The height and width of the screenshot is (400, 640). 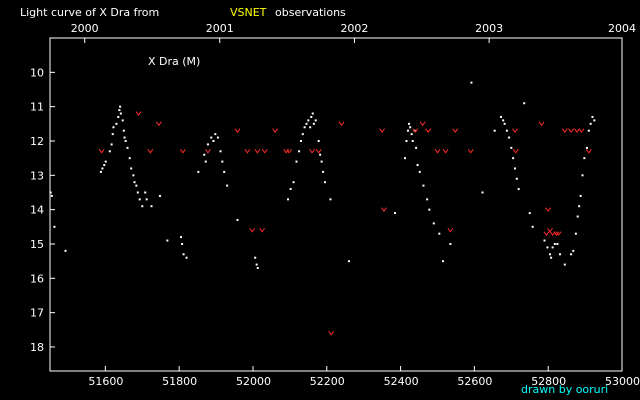 I want to click on x-tick-label: 52600, so click(x=474, y=381).